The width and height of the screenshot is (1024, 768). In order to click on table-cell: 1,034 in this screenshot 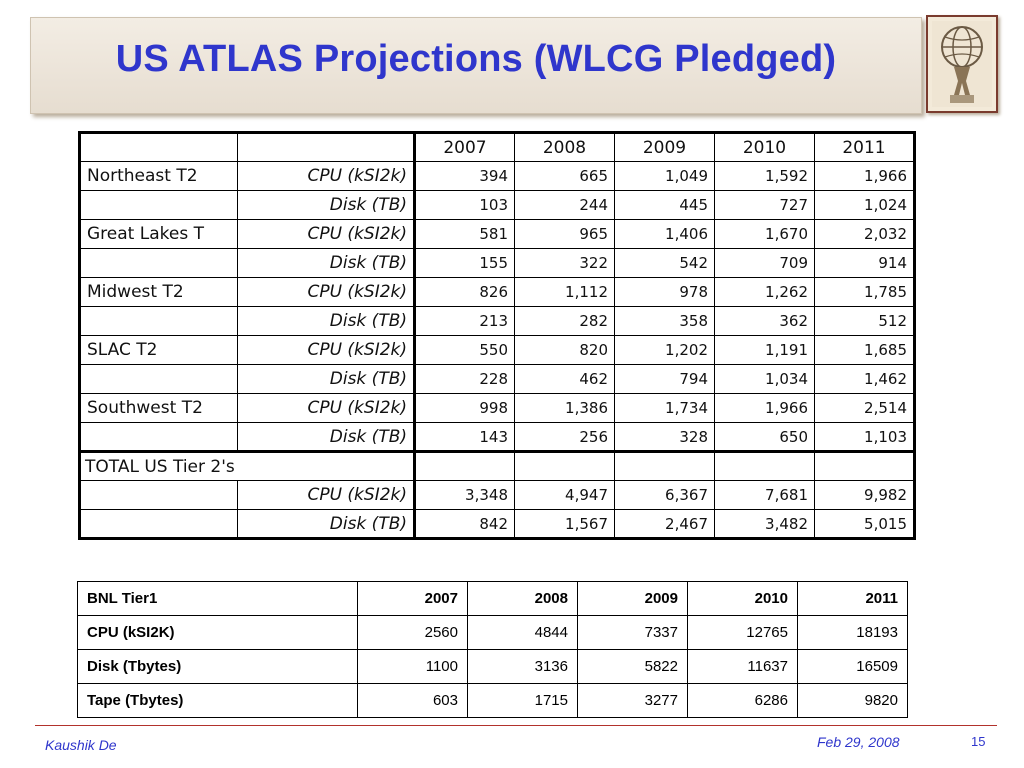, I will do `click(764, 379)`.